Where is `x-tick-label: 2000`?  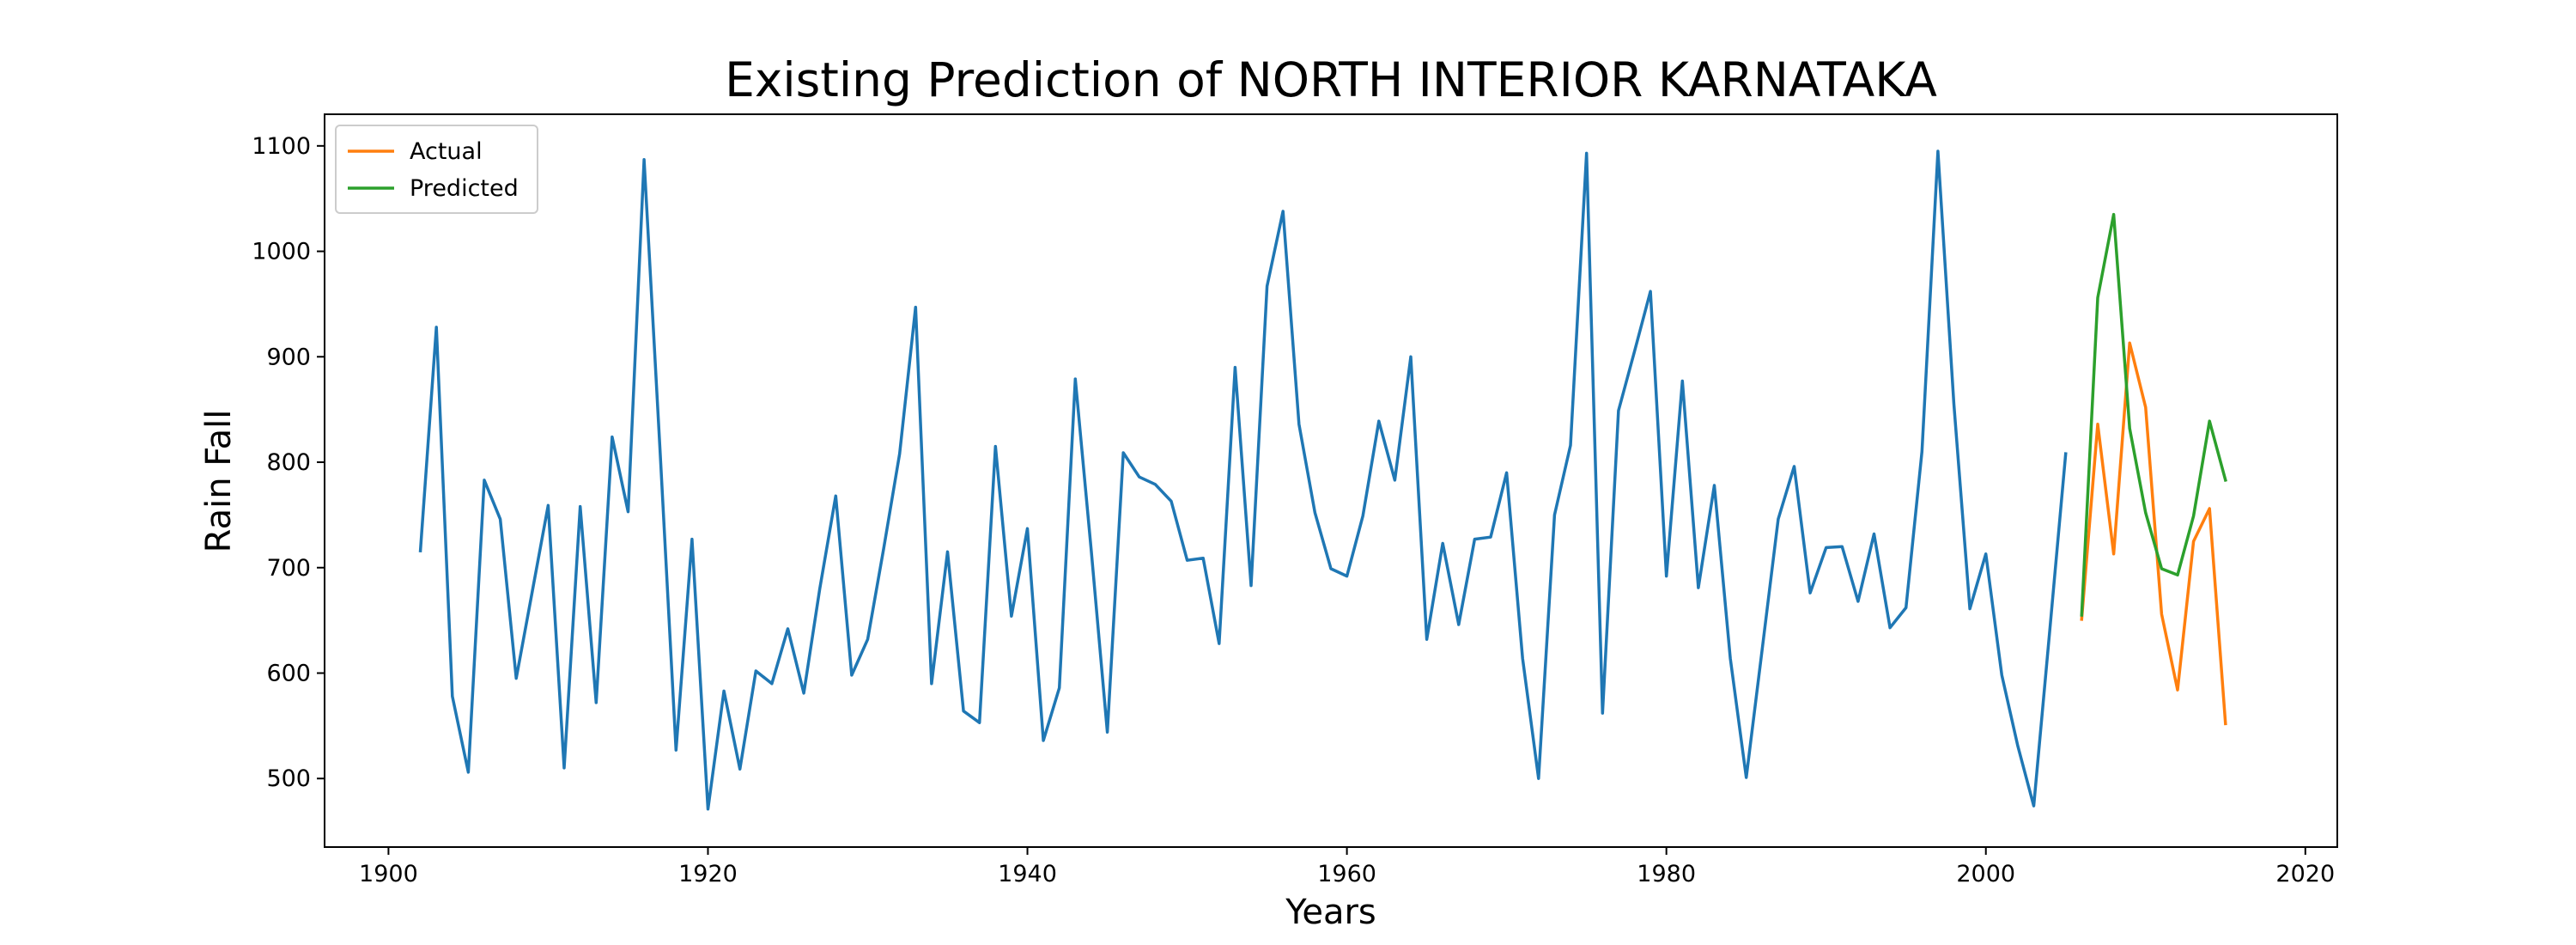 x-tick-label: 2000 is located at coordinates (1985, 874).